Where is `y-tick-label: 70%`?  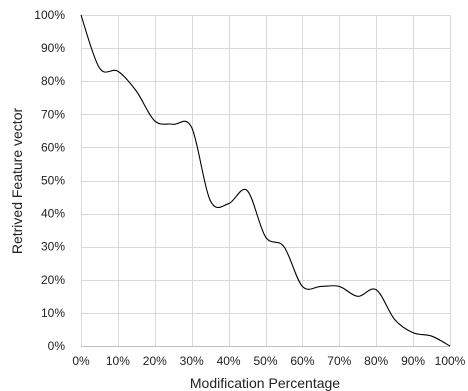
y-tick-label: 70% is located at coordinates (53, 114).